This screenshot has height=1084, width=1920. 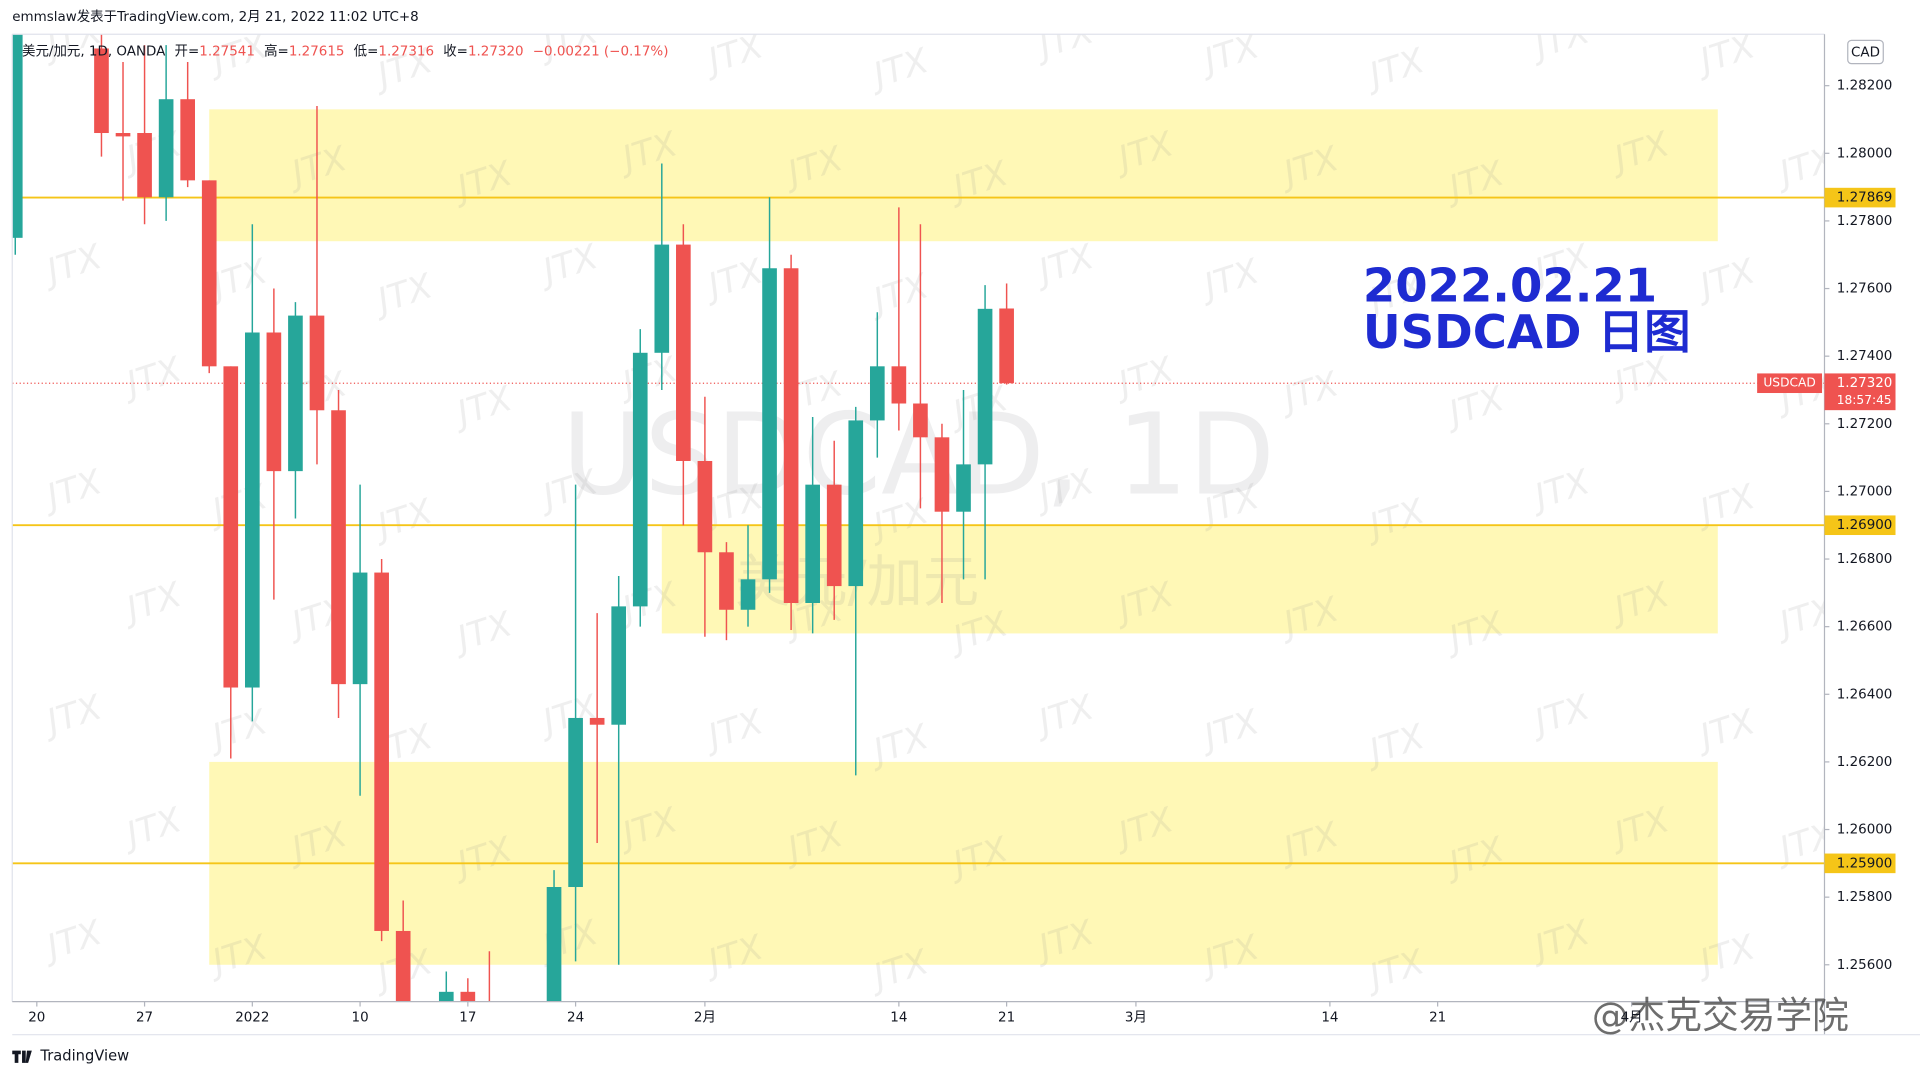 I want to click on zone, so click(x=963, y=175).